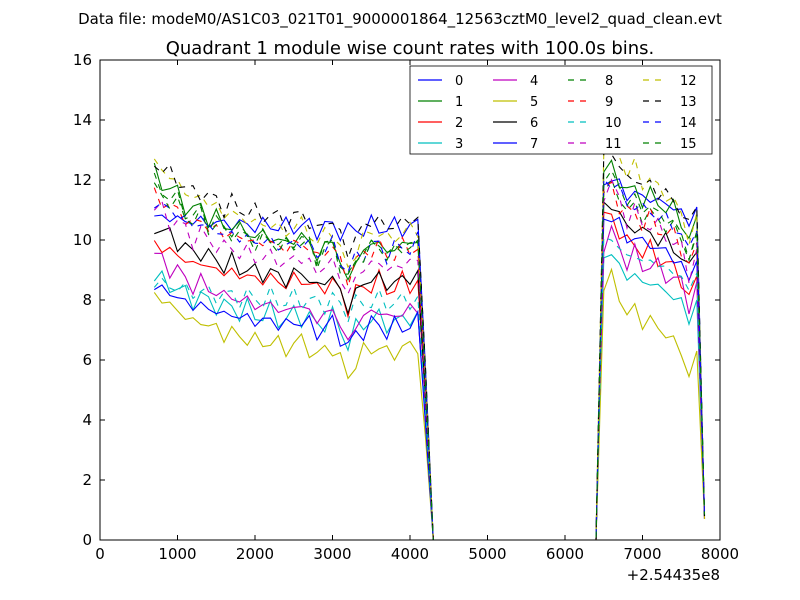  I want to click on legend-label-9: 9, so click(609, 102).